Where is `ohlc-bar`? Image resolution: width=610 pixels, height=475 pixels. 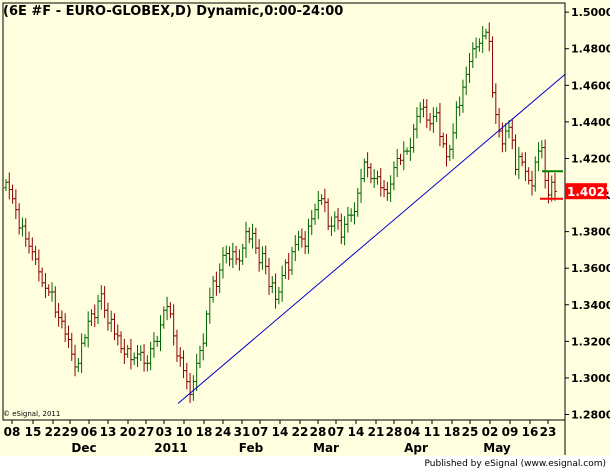
ohlc-bar is located at coordinates (555, 186).